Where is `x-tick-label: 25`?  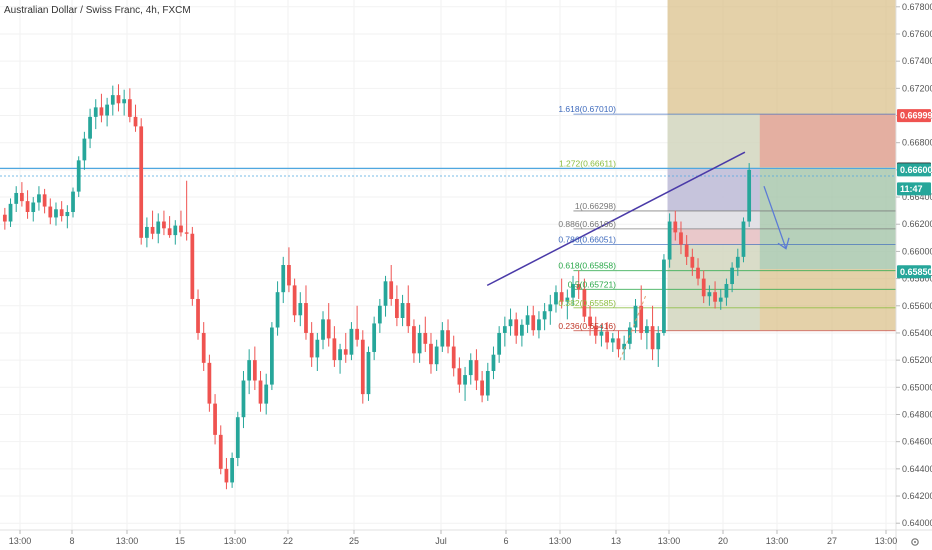
x-tick-label: 25 is located at coordinates (354, 541).